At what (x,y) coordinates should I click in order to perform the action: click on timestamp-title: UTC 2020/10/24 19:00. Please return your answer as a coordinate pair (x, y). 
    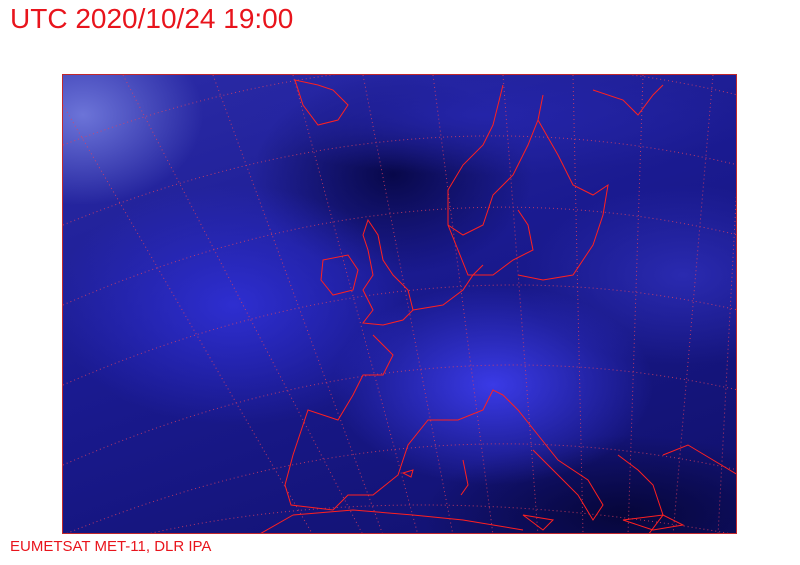
    Looking at the image, I should click on (152, 18).